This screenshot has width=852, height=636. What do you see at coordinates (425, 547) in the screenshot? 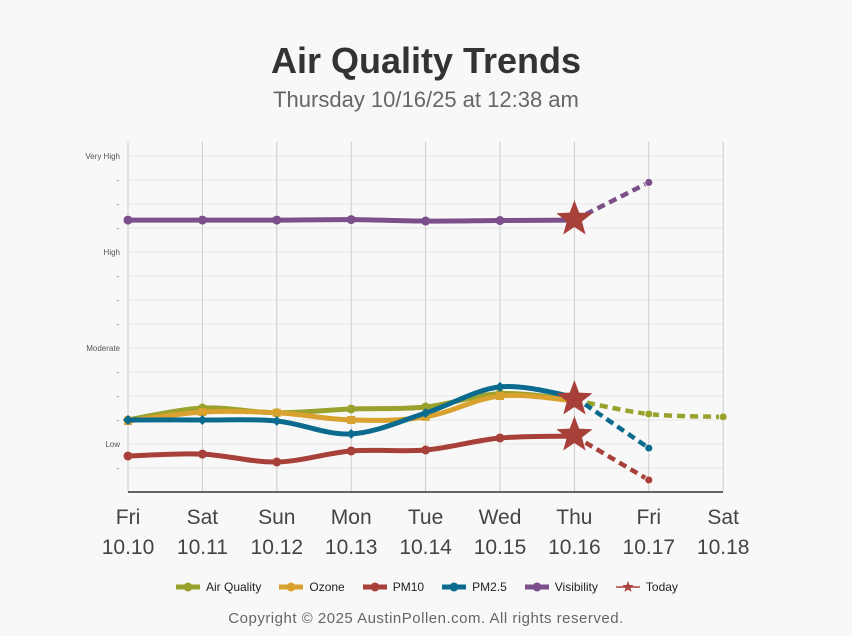
I see `x-tick-date: 10.14` at bounding box center [425, 547].